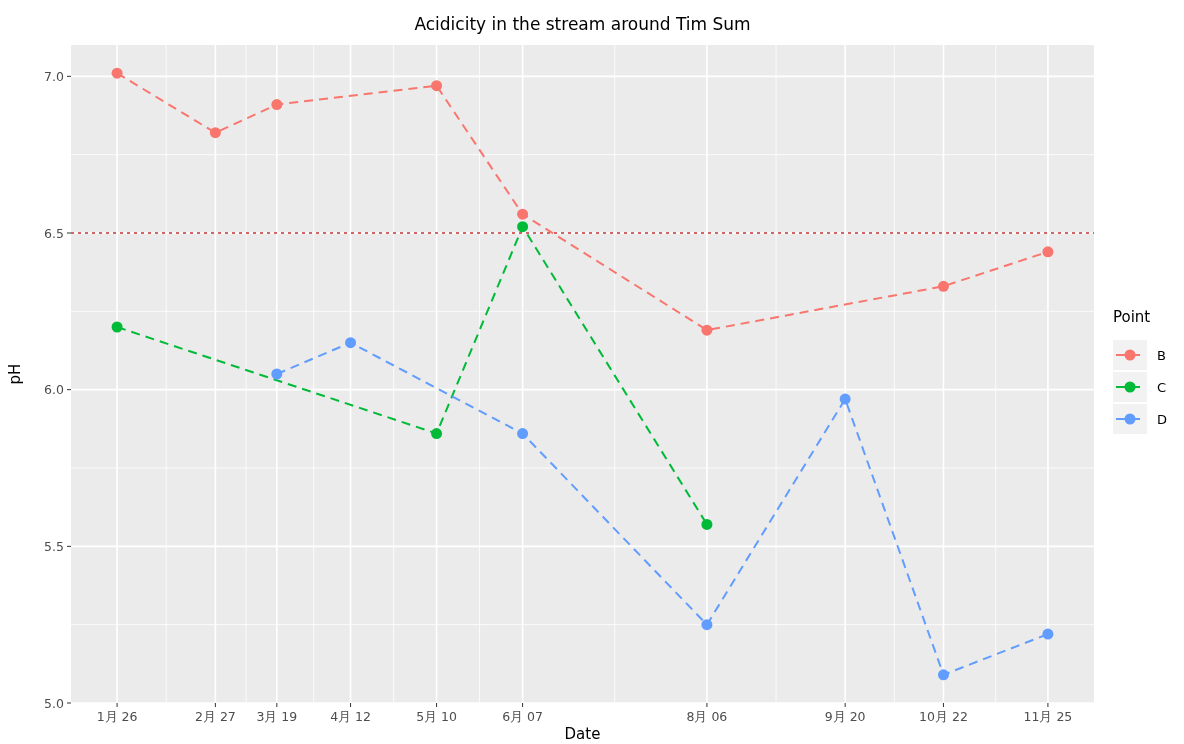  I want to click on x-tick-label: 1月 26, so click(117, 716).